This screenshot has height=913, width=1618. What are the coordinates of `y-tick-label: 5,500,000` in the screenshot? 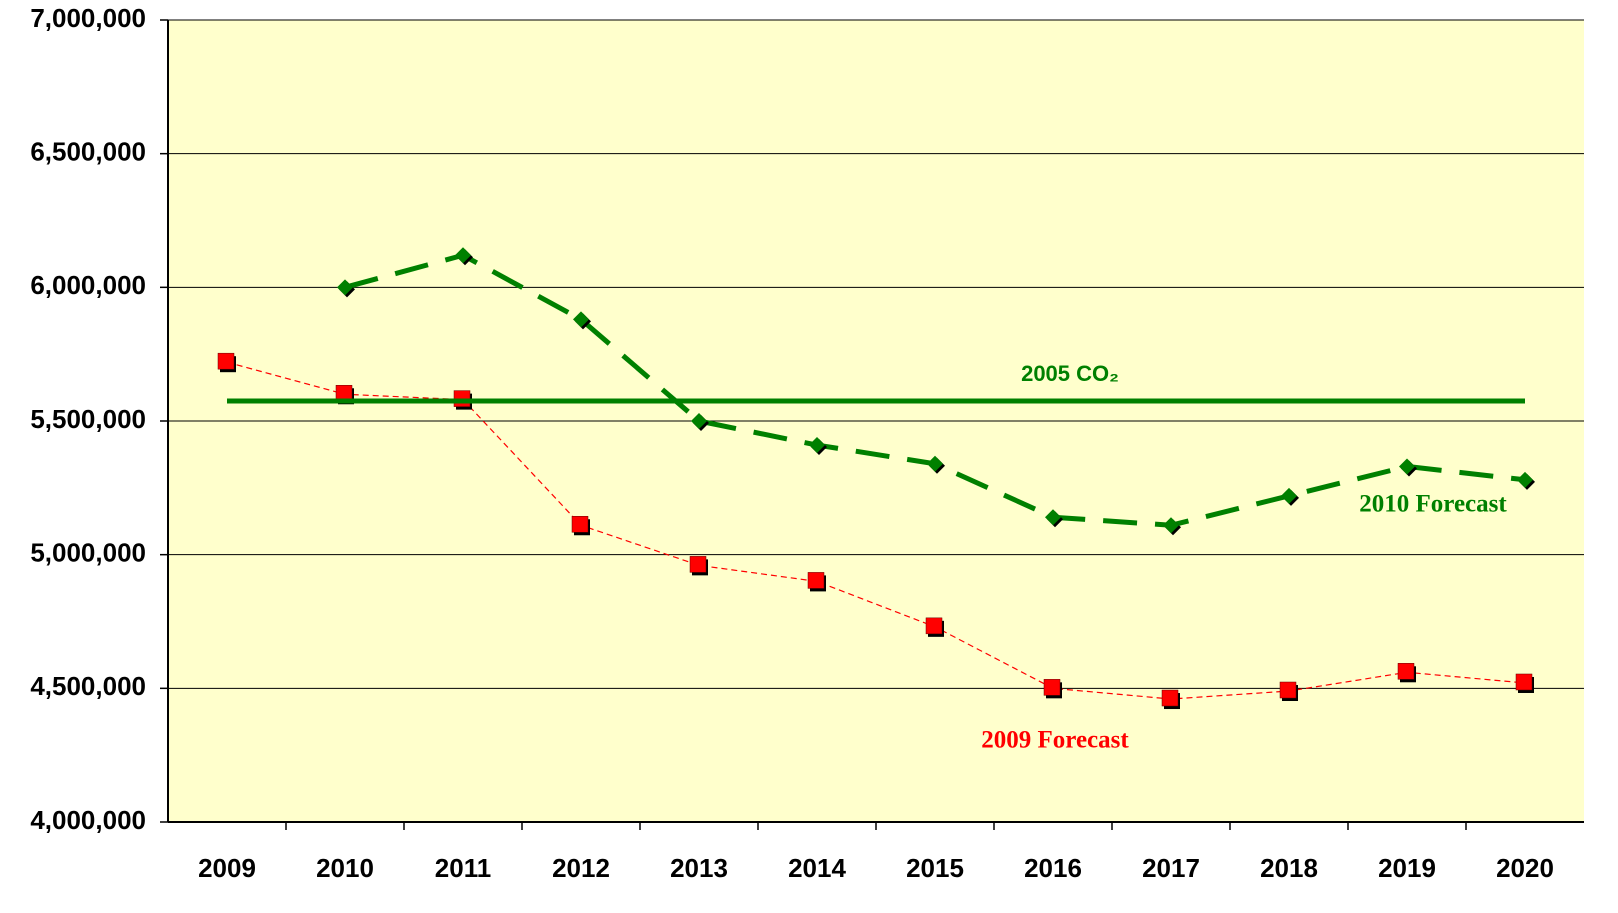 It's located at (88, 419).